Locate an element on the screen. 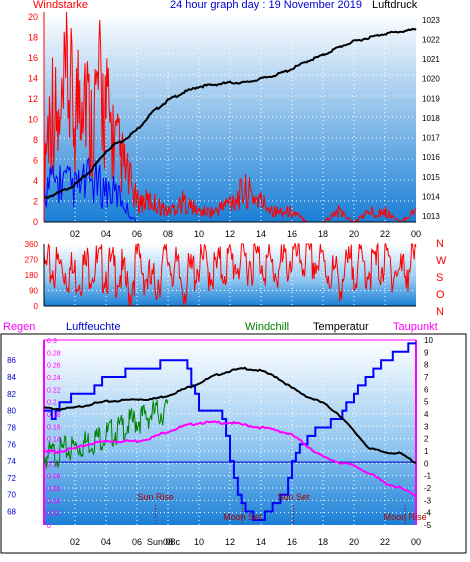 The height and width of the screenshot is (562, 470). direction-tick-label: 90 is located at coordinates (33, 291).